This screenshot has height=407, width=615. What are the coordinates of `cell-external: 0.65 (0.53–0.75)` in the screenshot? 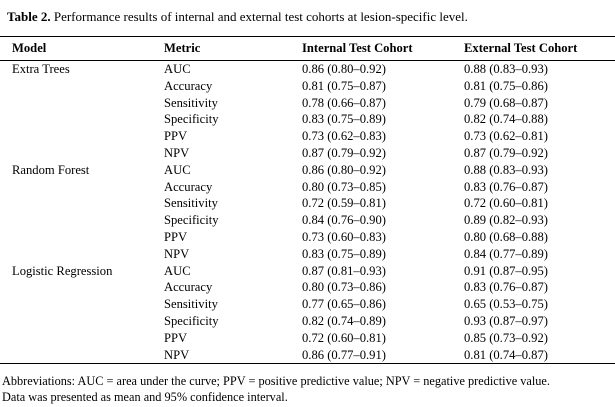 It's located at (506, 304).